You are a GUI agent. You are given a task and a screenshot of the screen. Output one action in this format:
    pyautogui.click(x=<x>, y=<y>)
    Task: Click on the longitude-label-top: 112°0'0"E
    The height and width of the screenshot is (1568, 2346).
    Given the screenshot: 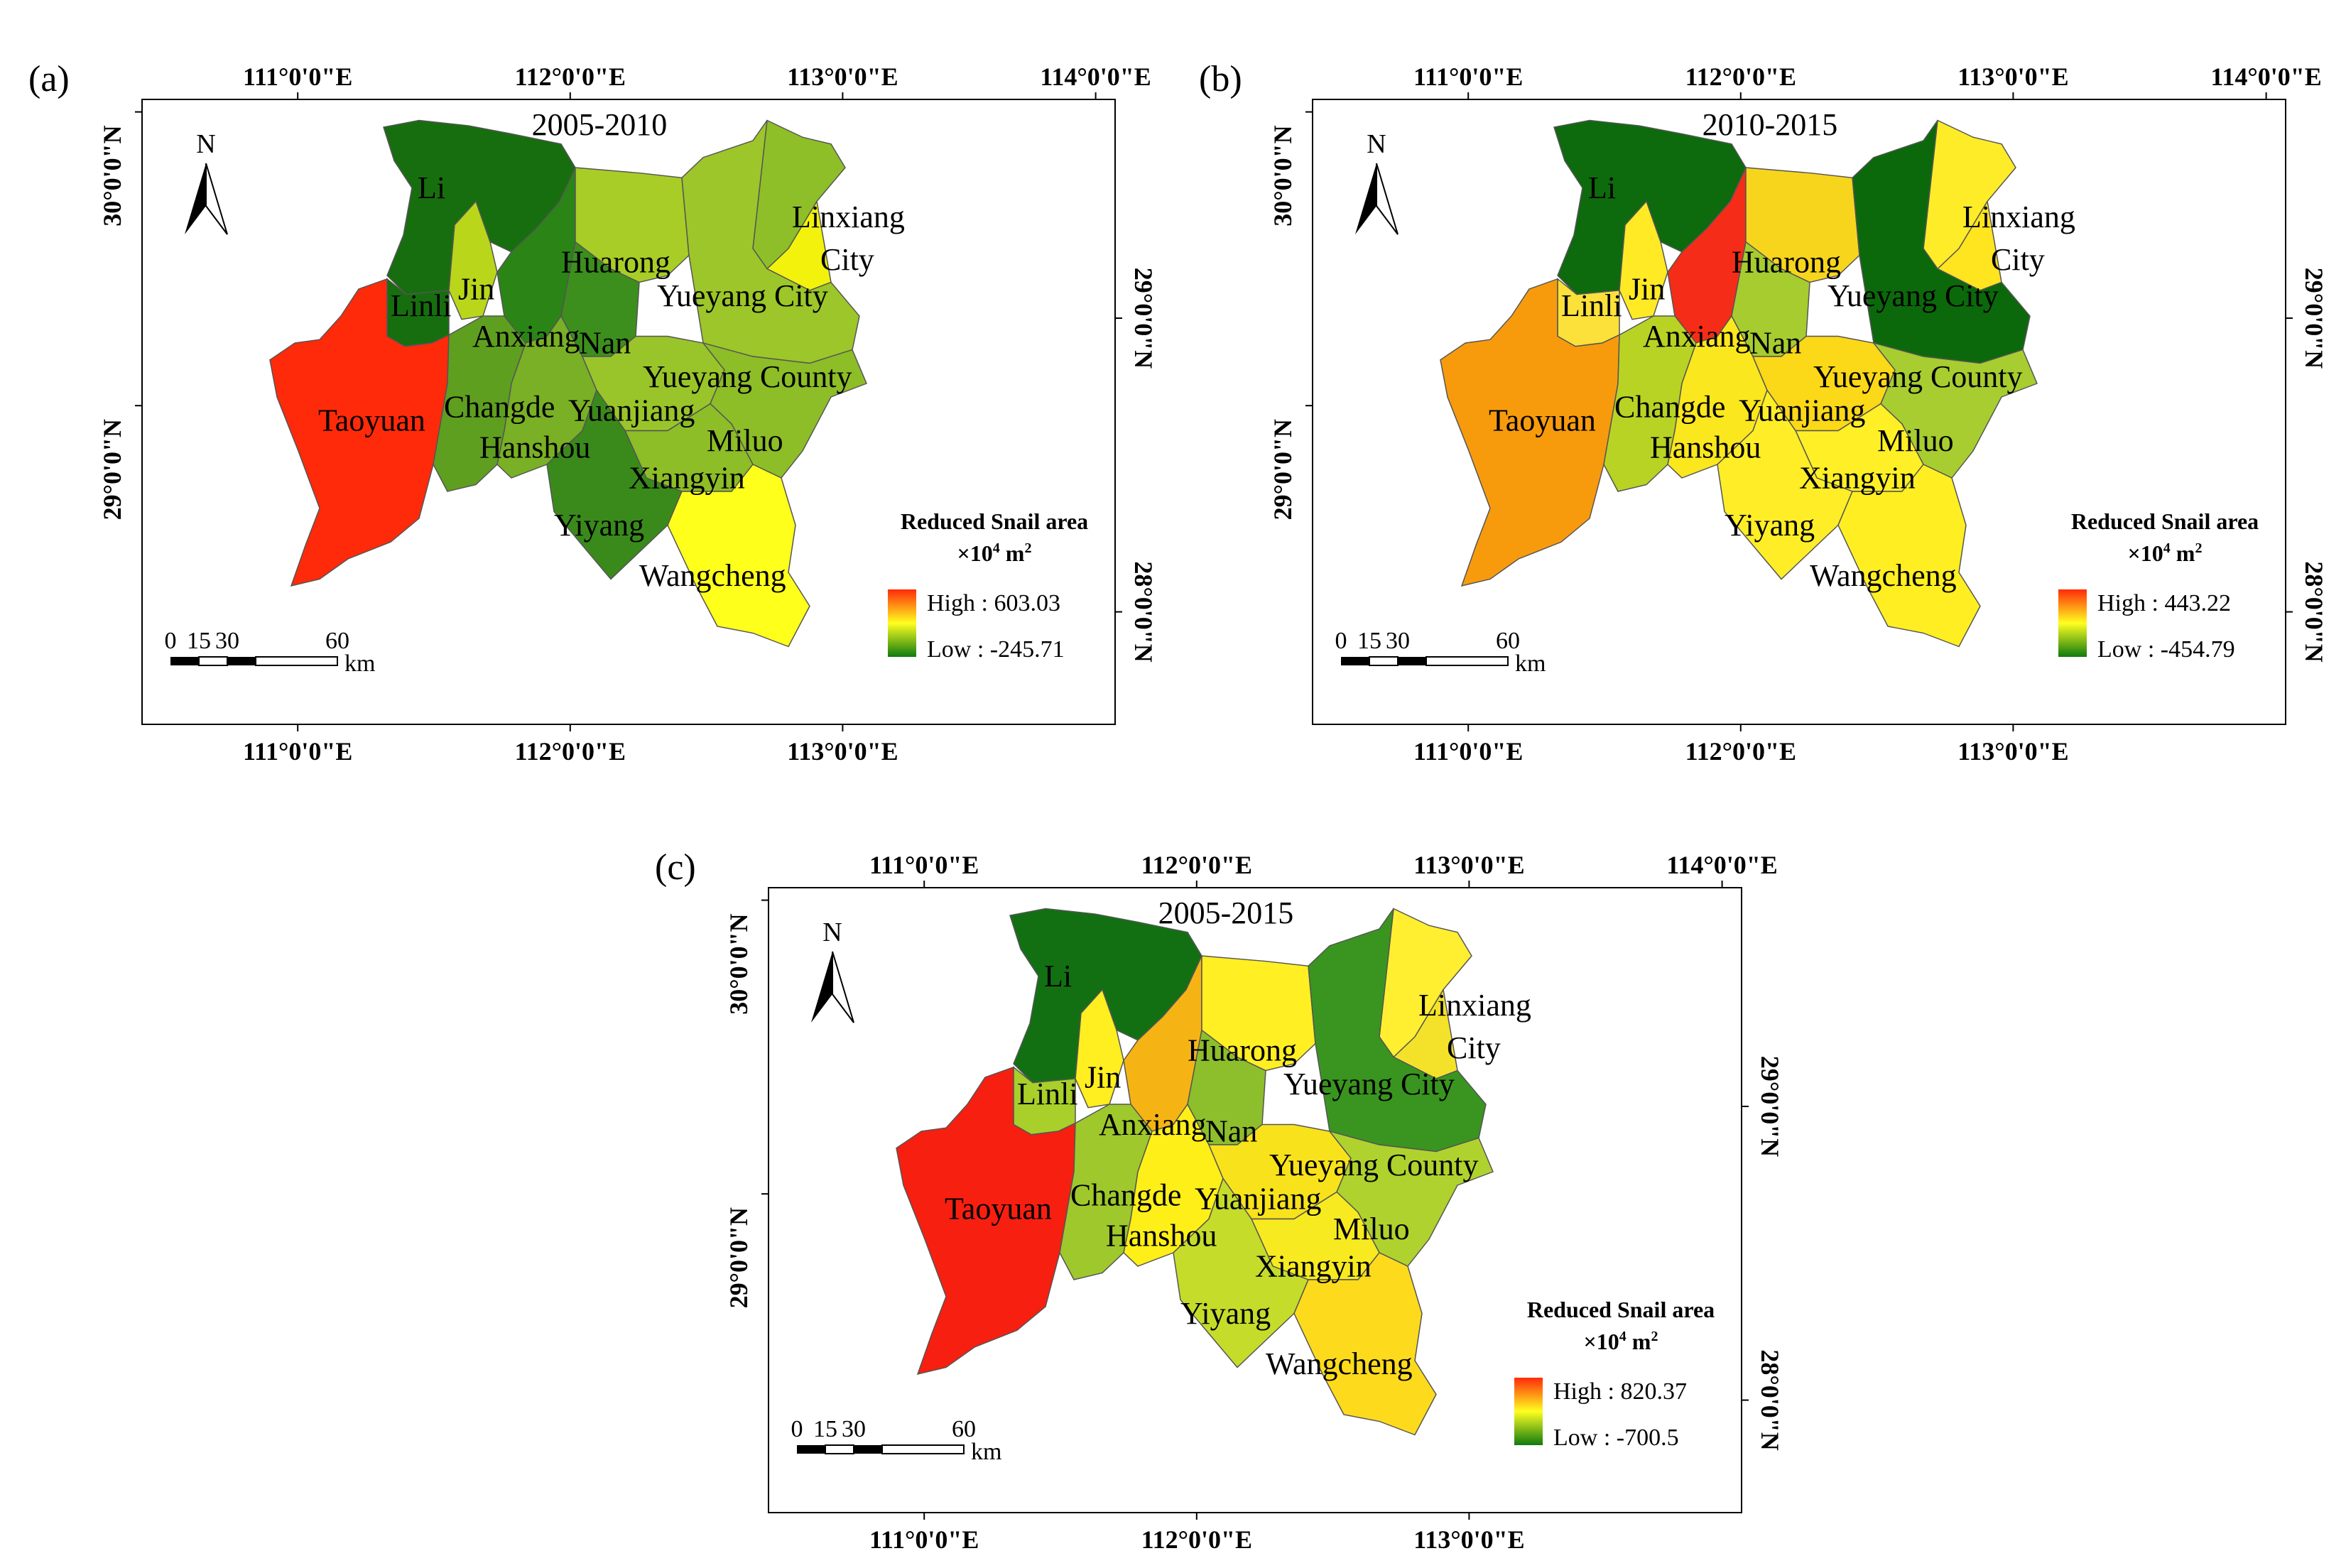 What is the action you would take?
    pyautogui.click(x=570, y=77)
    